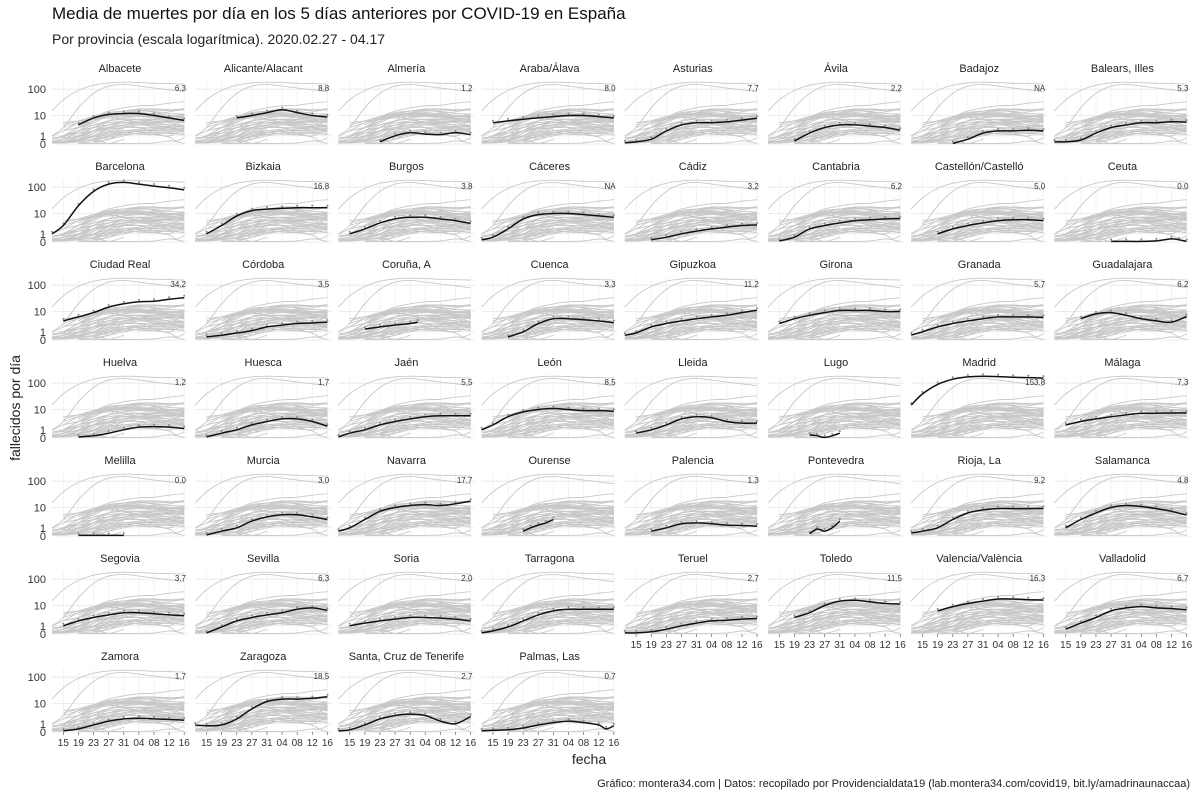 Image resolution: width=1200 pixels, height=800 pixels. I want to click on panel-bizkaia: Bizkaia 16.8, so click(263, 202).